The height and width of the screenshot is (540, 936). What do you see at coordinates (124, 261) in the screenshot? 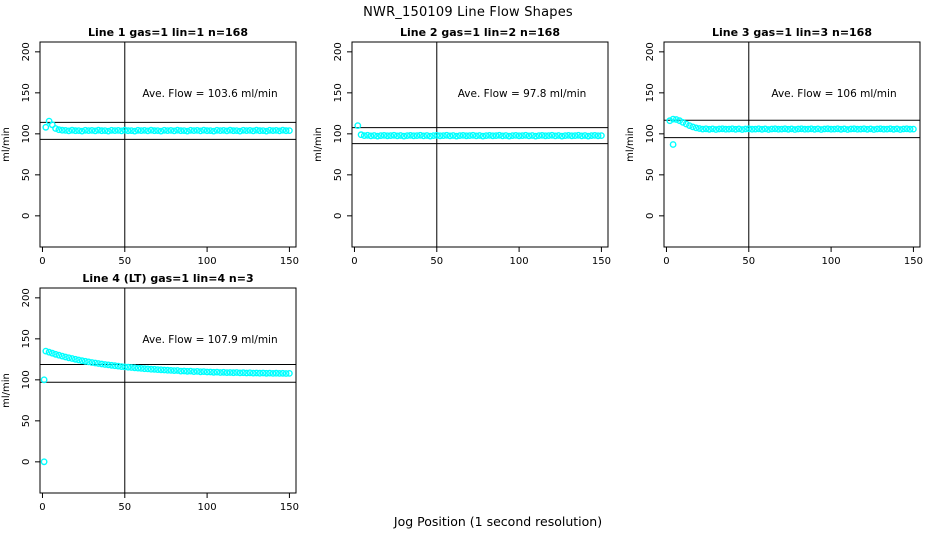
I see `x-tick-label: 50` at bounding box center [124, 261].